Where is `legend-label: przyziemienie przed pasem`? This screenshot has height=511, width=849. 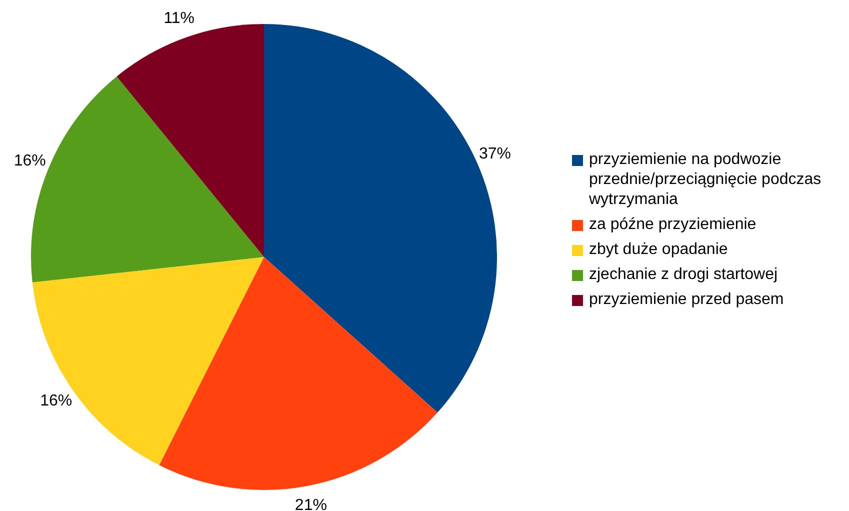
legend-label: przyziemienie przed pasem is located at coordinates (686, 300).